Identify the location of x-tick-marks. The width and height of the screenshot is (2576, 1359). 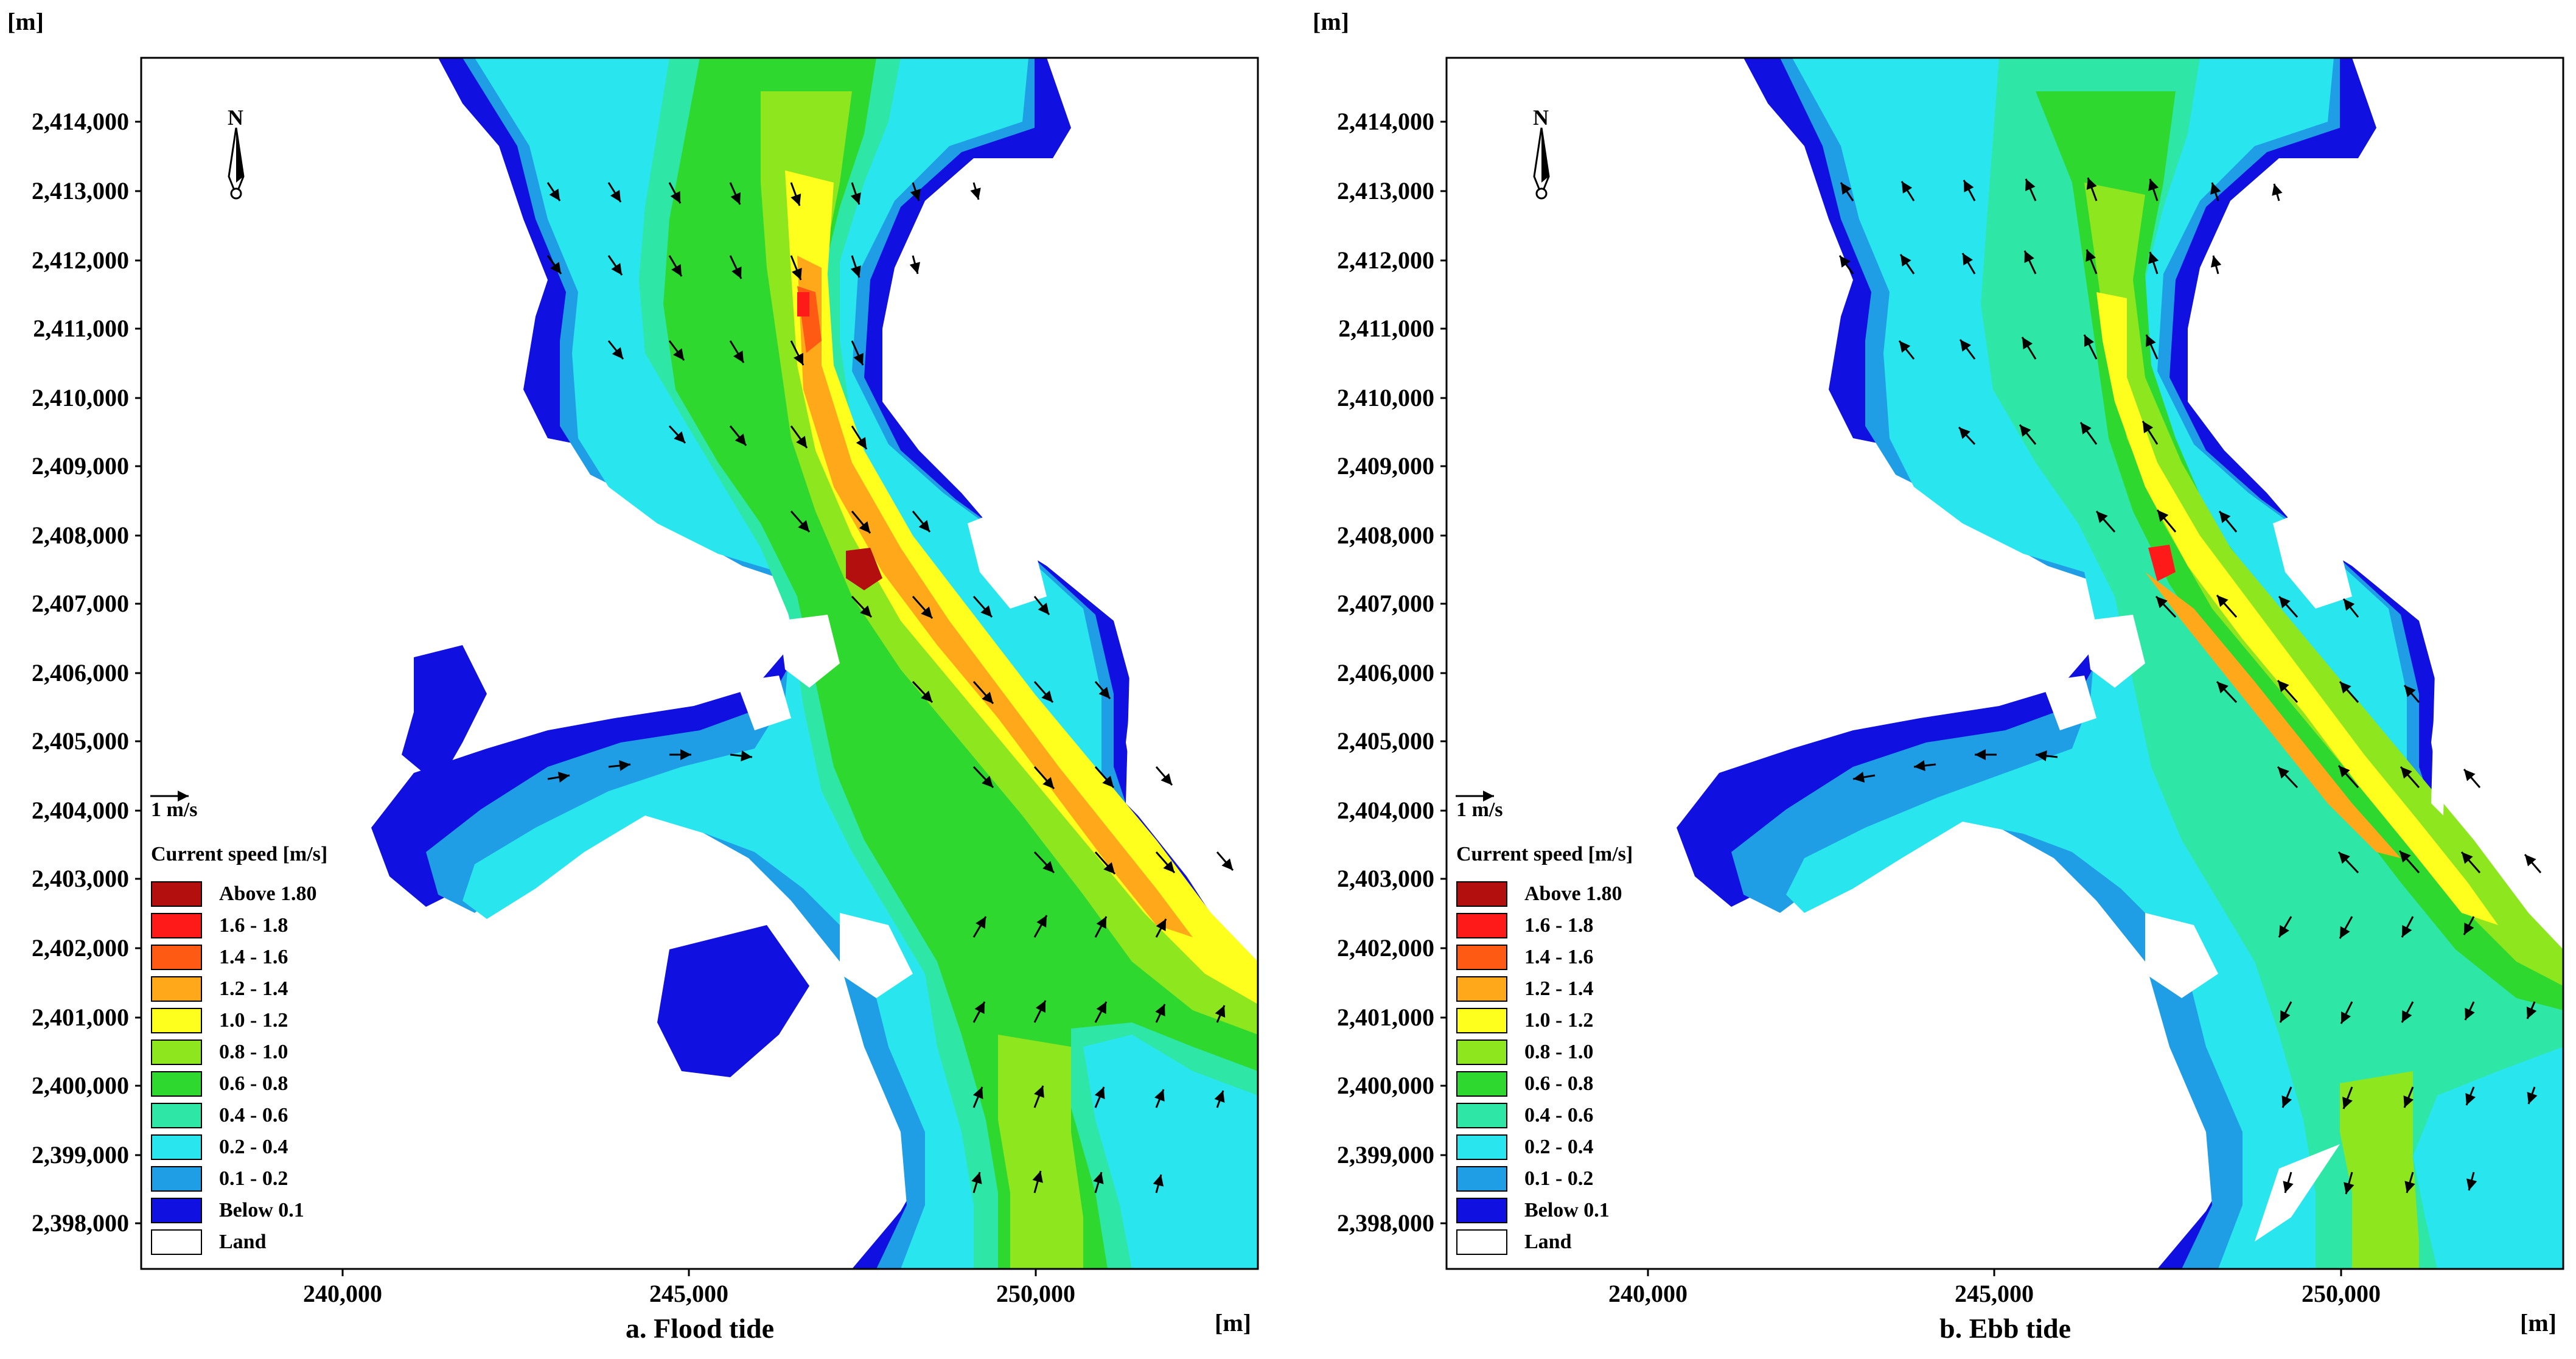
(1994, 1272).